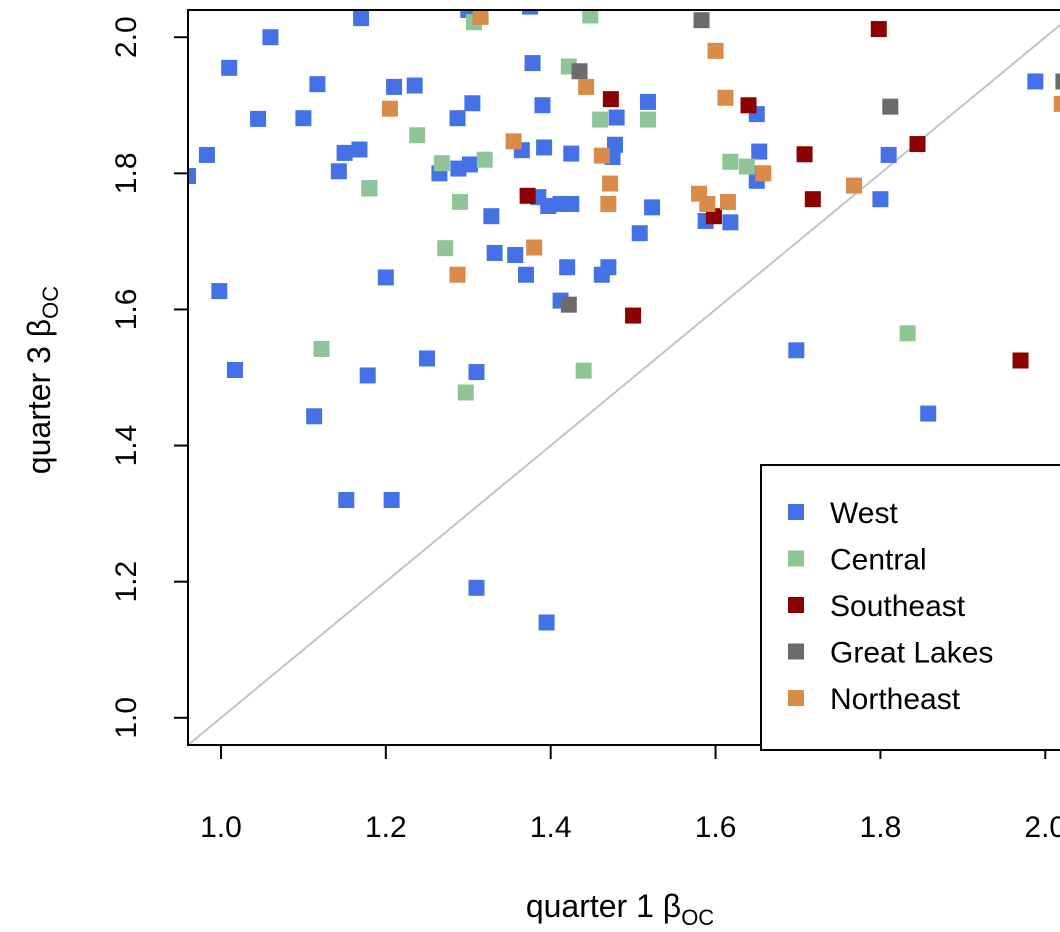 The width and height of the screenshot is (1060, 932). I want to click on y-tick-label-2: 1.4, so click(126, 446).